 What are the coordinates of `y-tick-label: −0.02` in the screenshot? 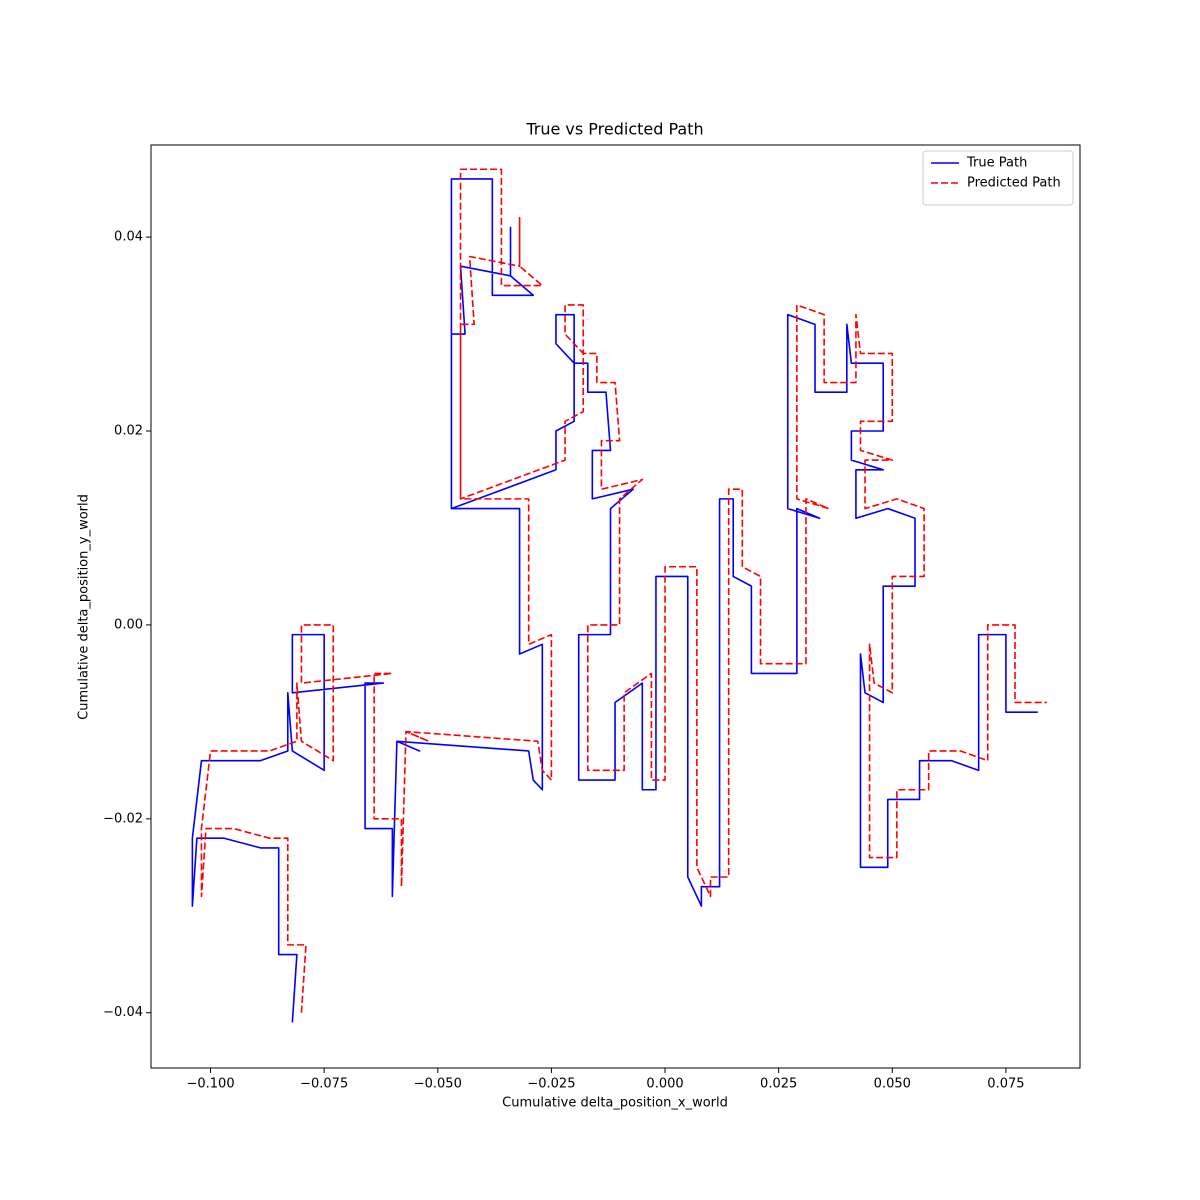 It's located at (123, 818).